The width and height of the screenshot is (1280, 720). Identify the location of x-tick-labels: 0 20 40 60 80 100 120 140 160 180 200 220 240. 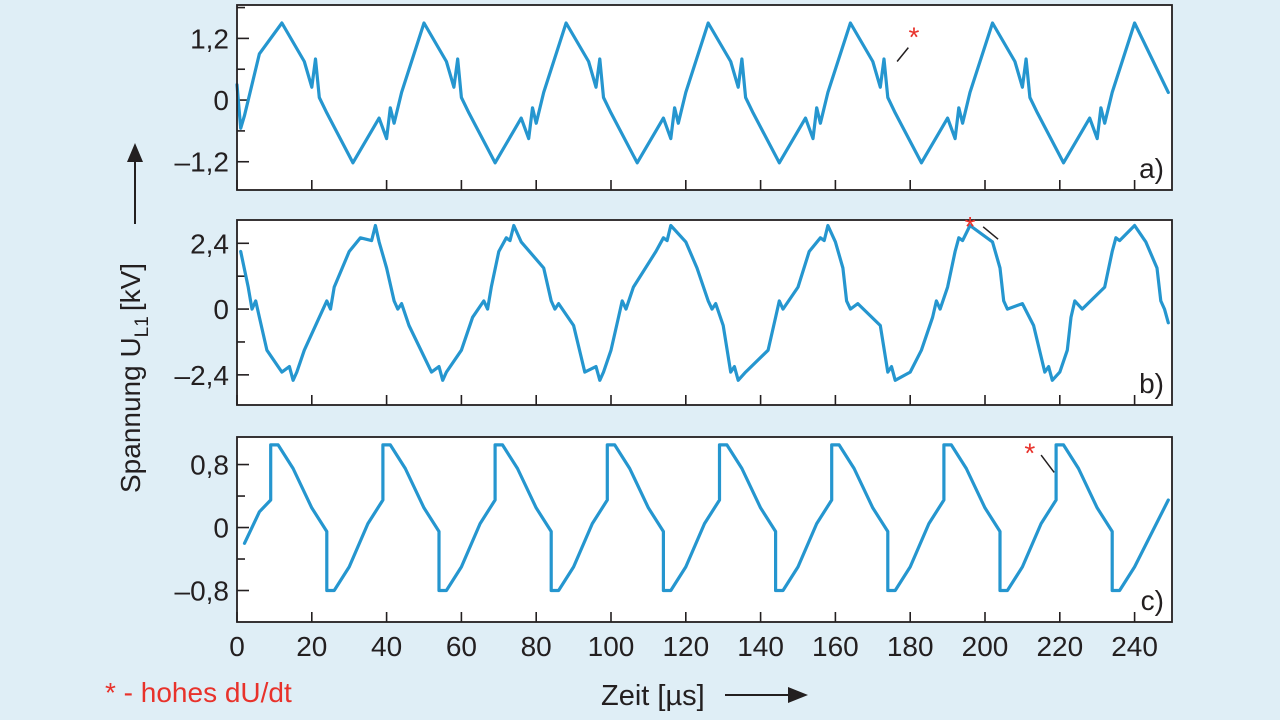
(693, 646).